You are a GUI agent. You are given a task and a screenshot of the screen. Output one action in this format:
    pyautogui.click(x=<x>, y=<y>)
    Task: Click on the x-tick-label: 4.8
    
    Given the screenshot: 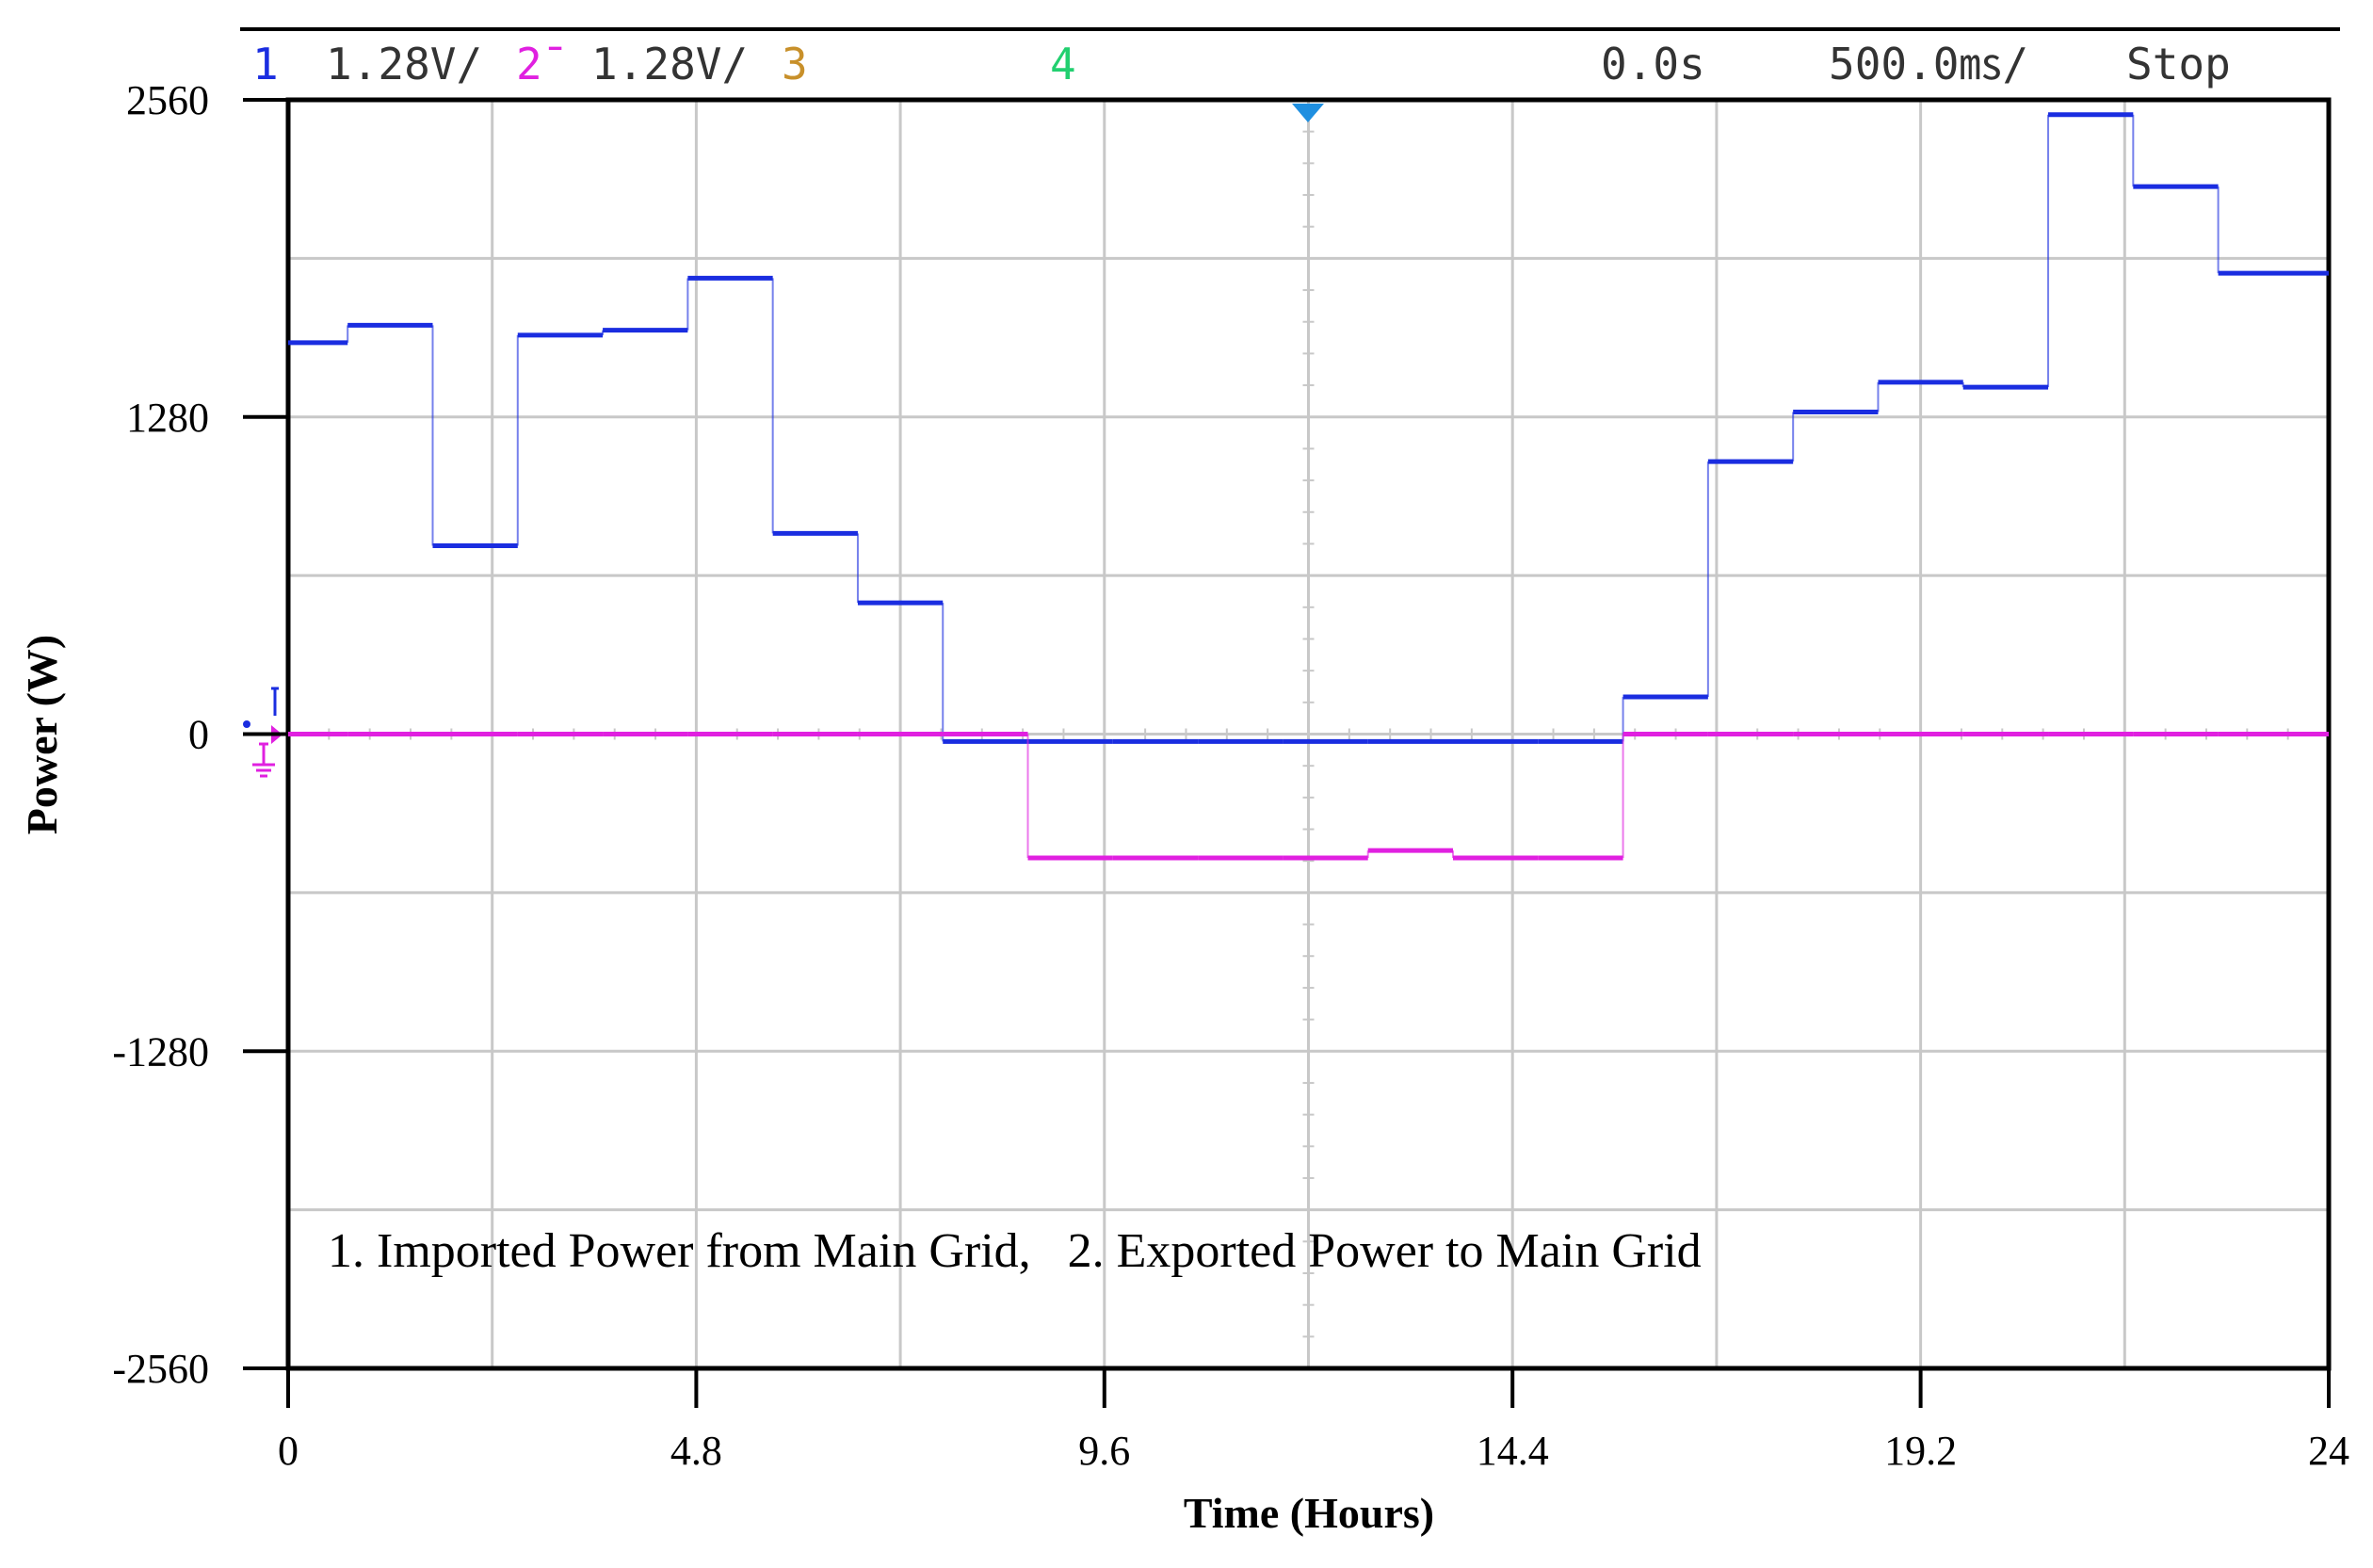 What is the action you would take?
    pyautogui.click(x=696, y=1451)
    